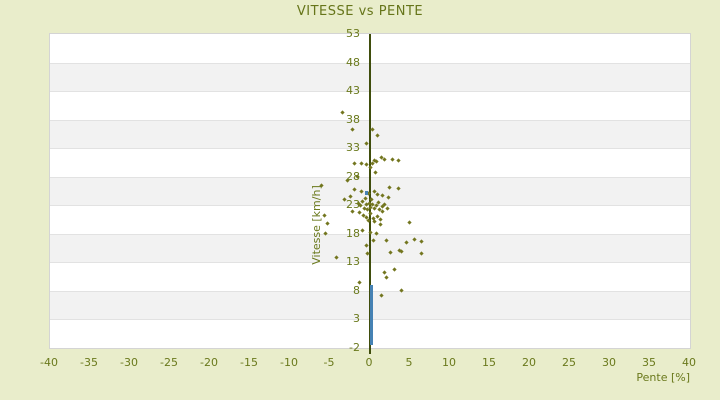 The width and height of the screenshot is (720, 400). Describe the element at coordinates (289, 362) in the screenshot. I see `x-tick-label: -10` at that location.